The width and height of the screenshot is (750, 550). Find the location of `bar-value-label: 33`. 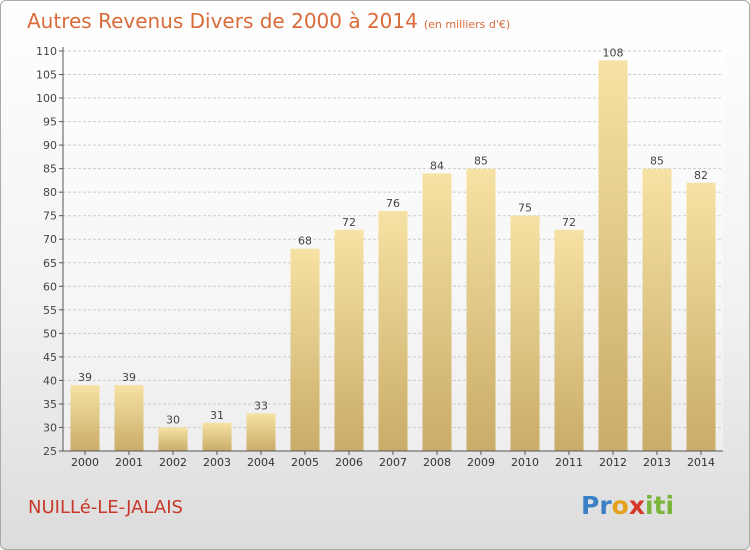

bar-value-label: 33 is located at coordinates (261, 405).